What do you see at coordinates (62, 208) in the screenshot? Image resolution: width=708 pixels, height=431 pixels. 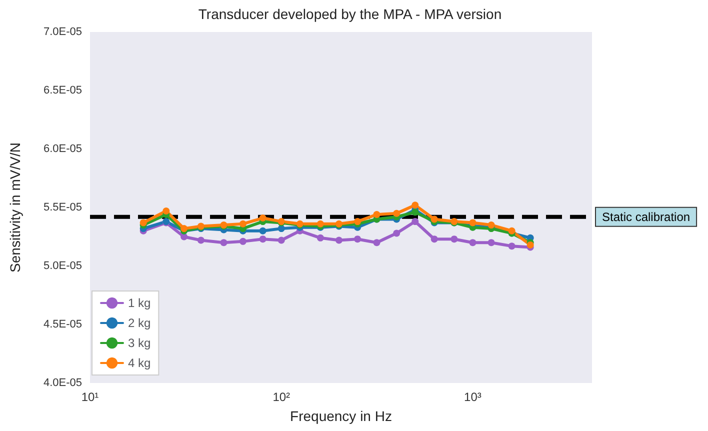 I see `y-tick-label: 5.5E-05` at bounding box center [62, 208].